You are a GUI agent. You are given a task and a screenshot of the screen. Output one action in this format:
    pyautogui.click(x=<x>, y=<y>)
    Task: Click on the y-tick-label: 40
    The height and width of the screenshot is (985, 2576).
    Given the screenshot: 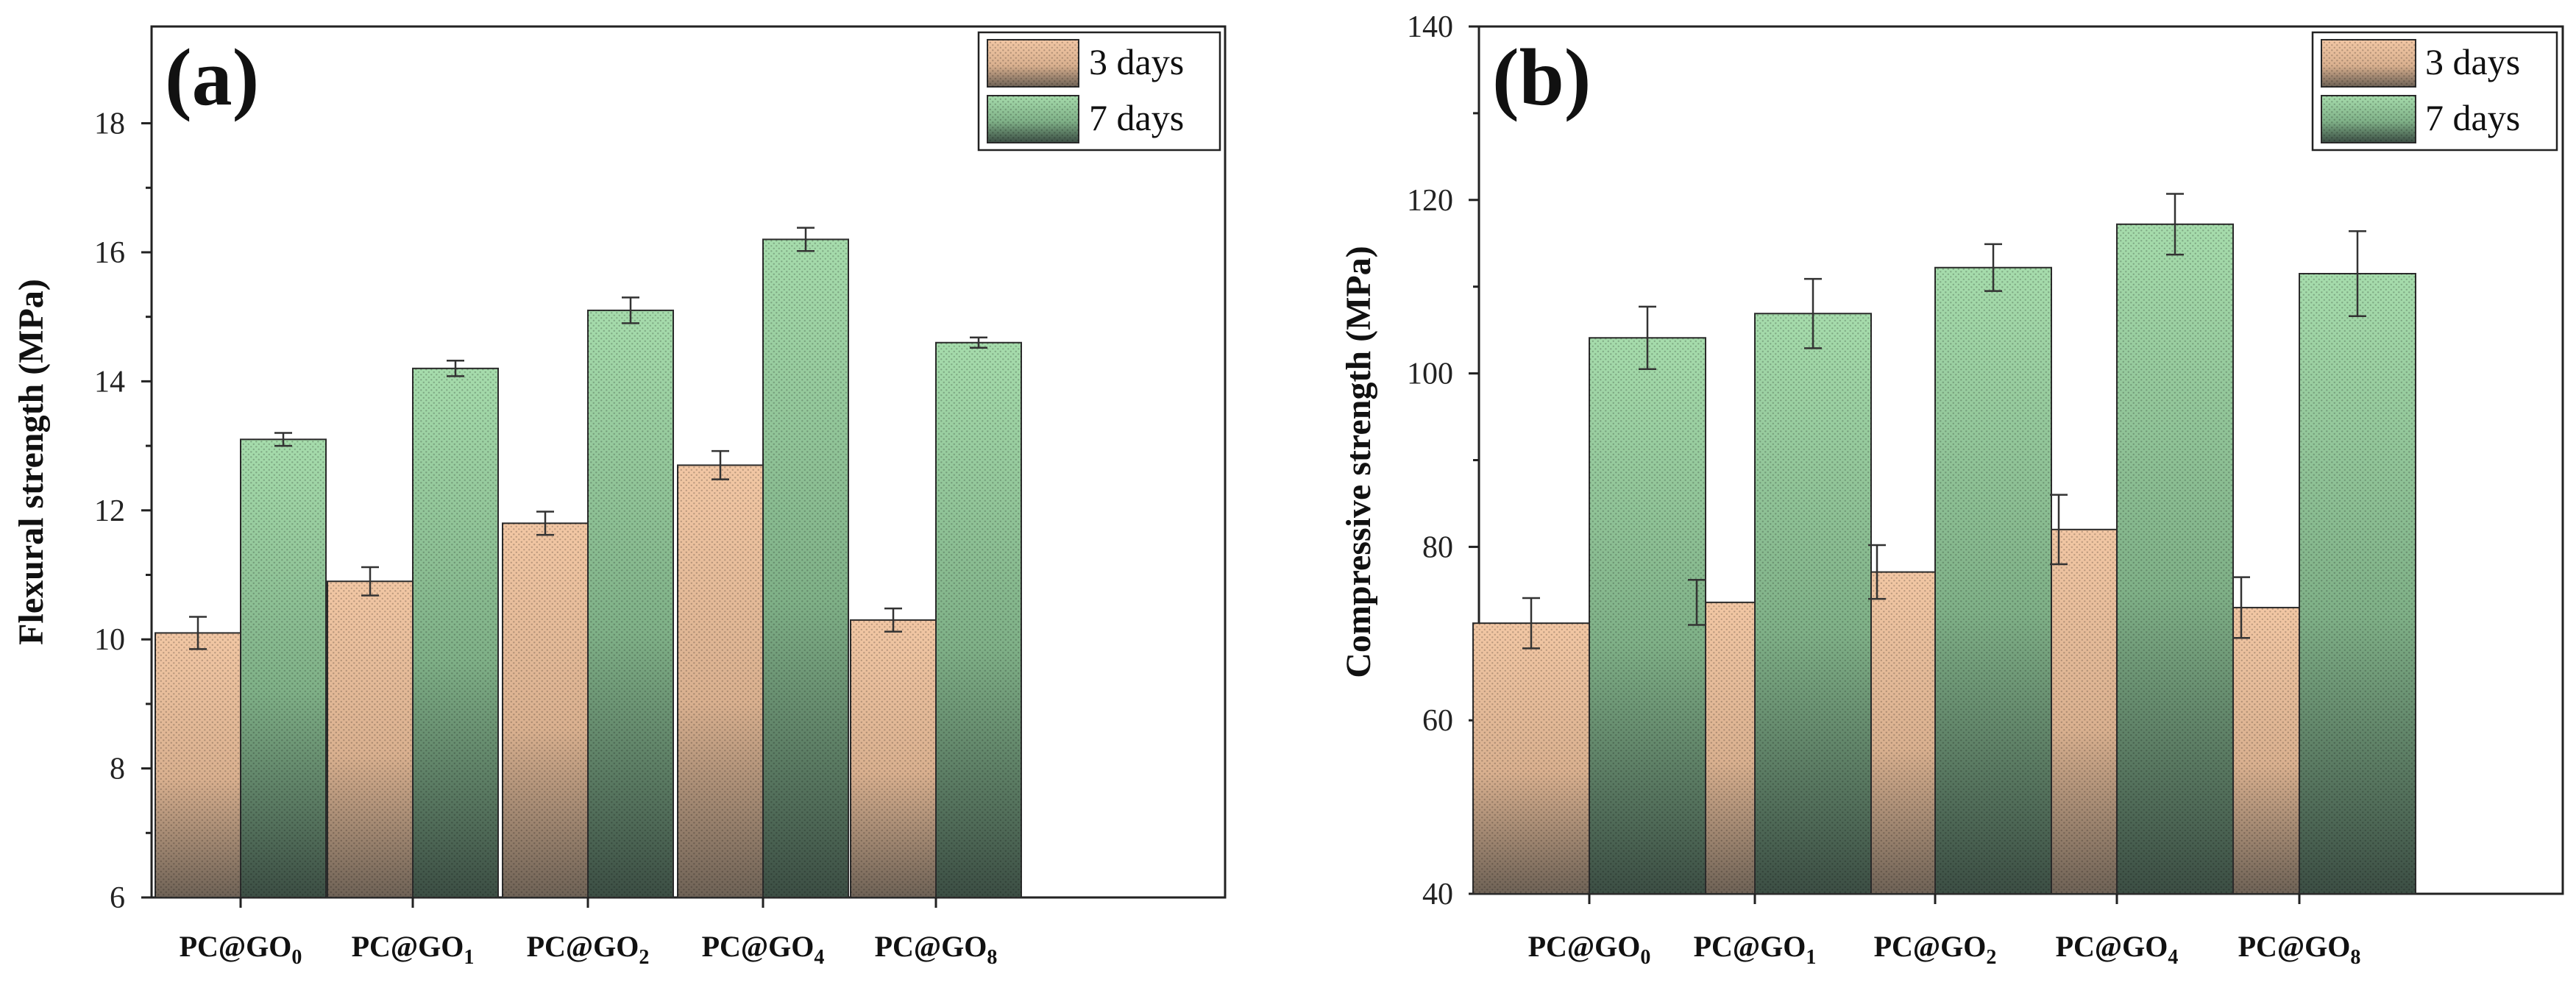 What is the action you would take?
    pyautogui.click(x=1437, y=894)
    